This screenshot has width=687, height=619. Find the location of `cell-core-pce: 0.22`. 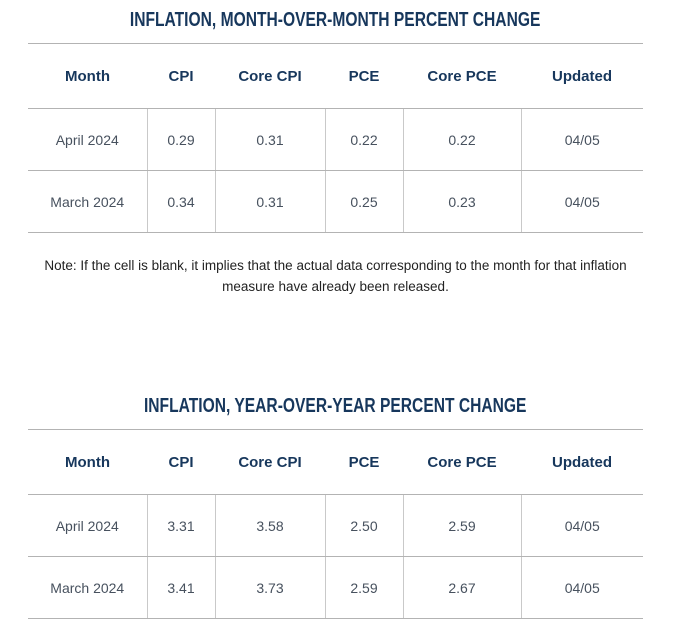

cell-core-pce: 0.22 is located at coordinates (461, 139).